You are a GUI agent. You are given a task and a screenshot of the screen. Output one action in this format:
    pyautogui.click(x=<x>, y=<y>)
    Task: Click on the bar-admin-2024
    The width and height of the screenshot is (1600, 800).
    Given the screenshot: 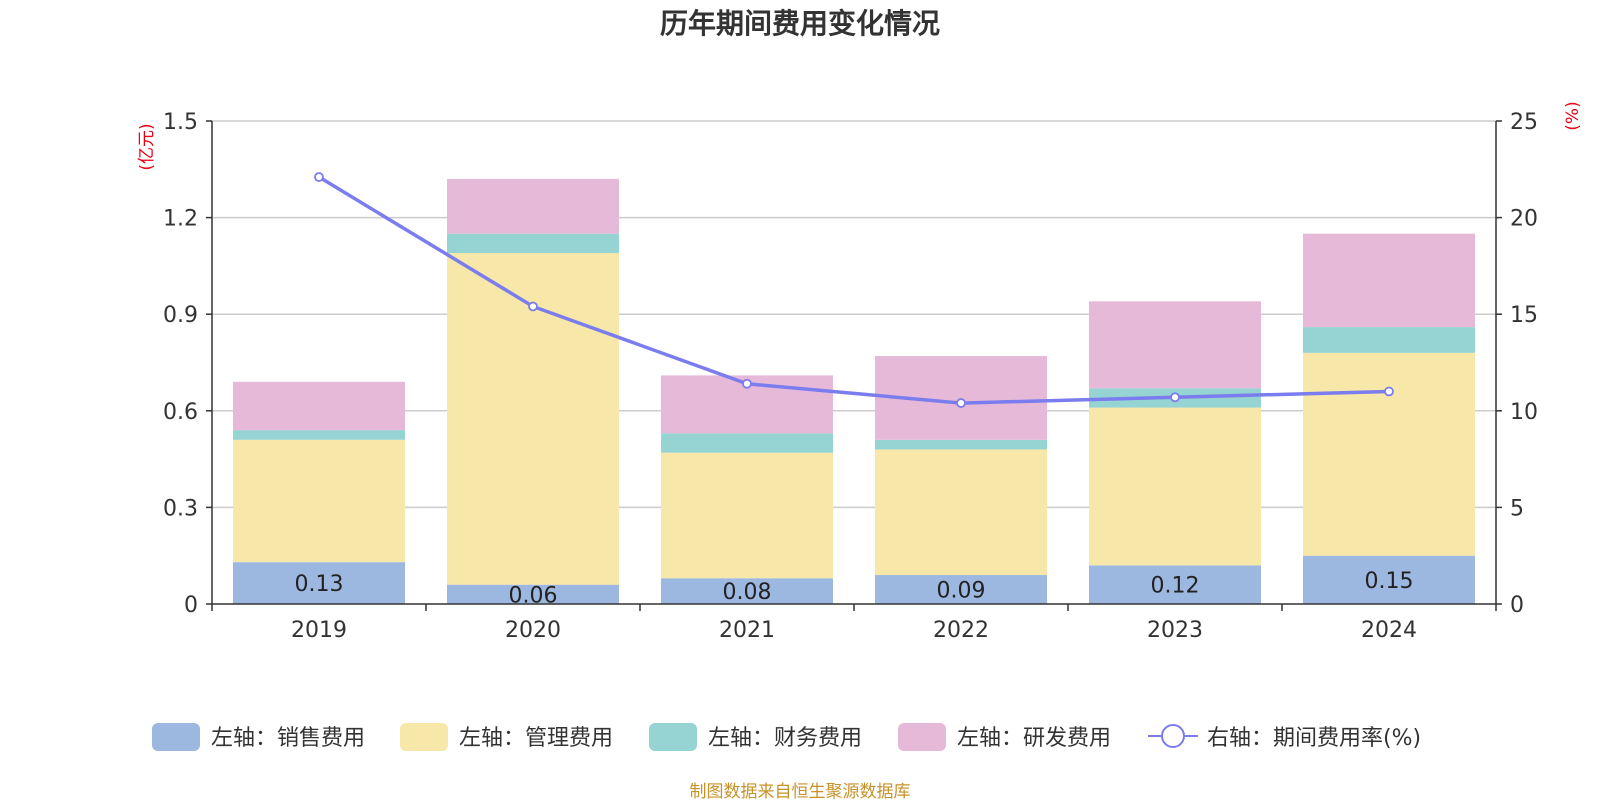 What is the action you would take?
    pyautogui.click(x=1389, y=454)
    